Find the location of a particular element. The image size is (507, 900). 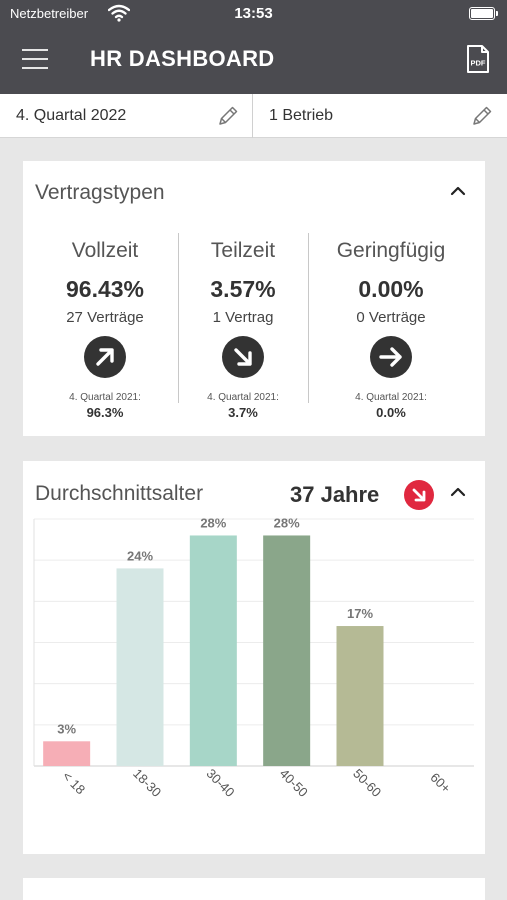

contract-type-count: 1 Vertrag is located at coordinates (243, 317).